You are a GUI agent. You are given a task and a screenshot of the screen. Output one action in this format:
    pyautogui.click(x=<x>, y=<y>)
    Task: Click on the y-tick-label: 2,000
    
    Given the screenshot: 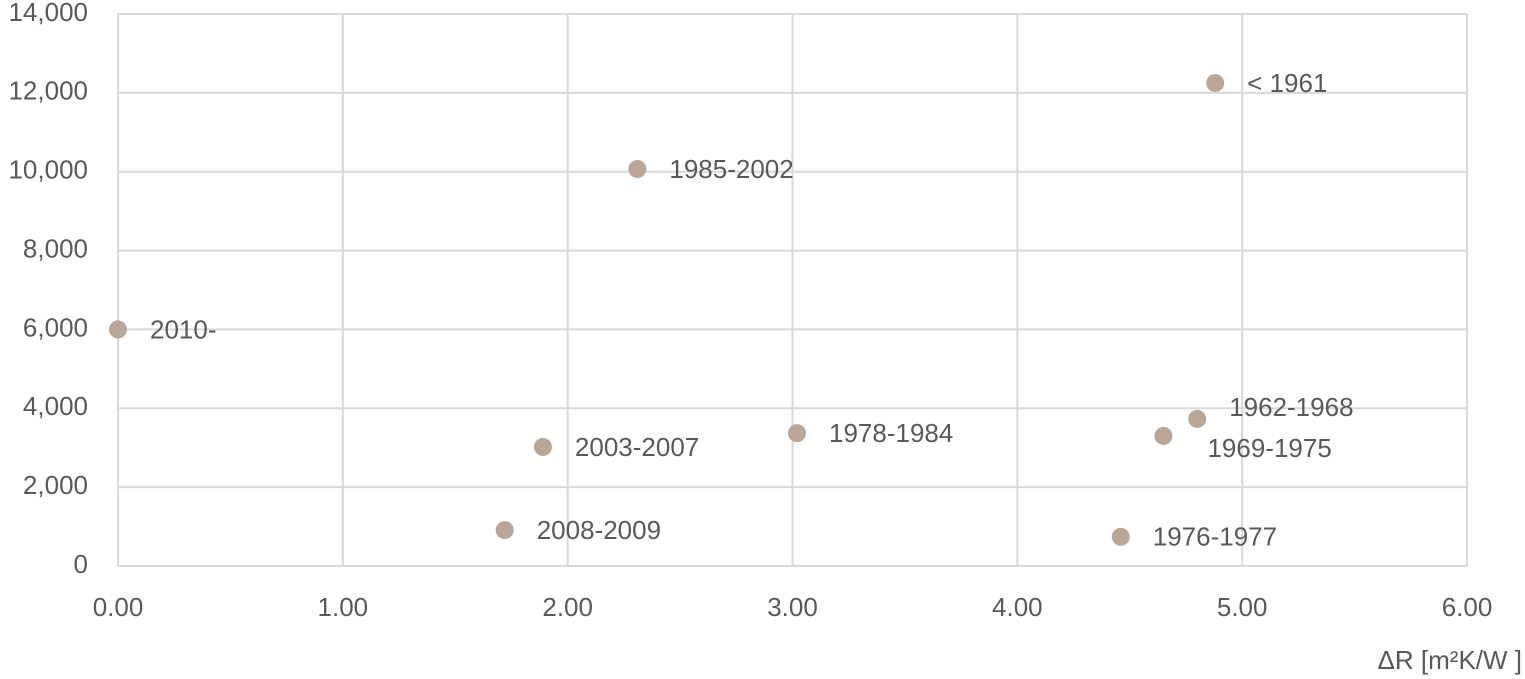 What is the action you would take?
    pyautogui.click(x=55, y=485)
    